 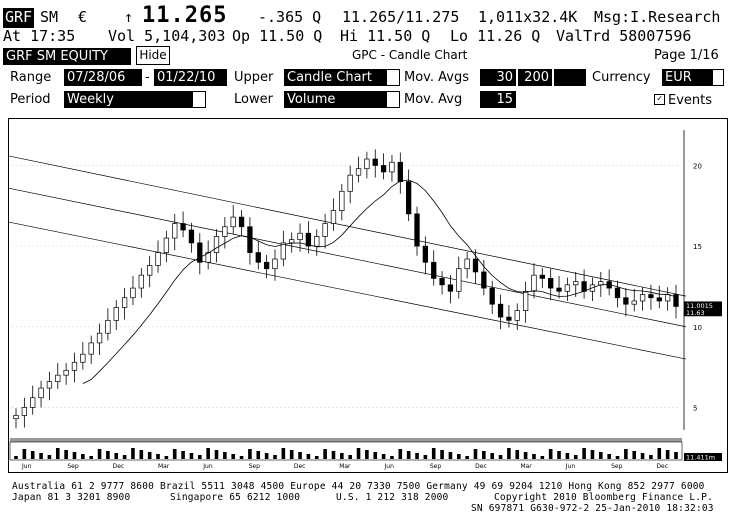 What do you see at coordinates (695, 408) in the screenshot?
I see `y-tick-label: 5` at bounding box center [695, 408].